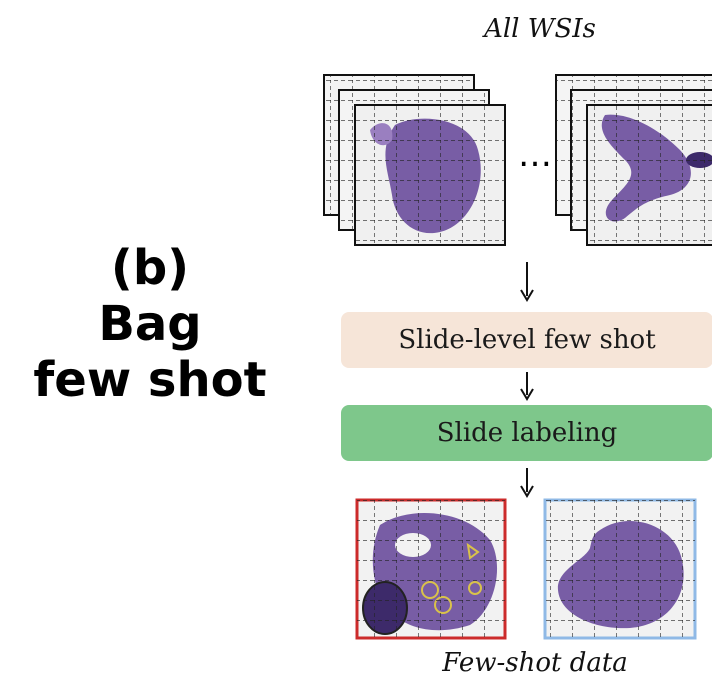  I want to click on wsi-stack-left, so click(414, 160).